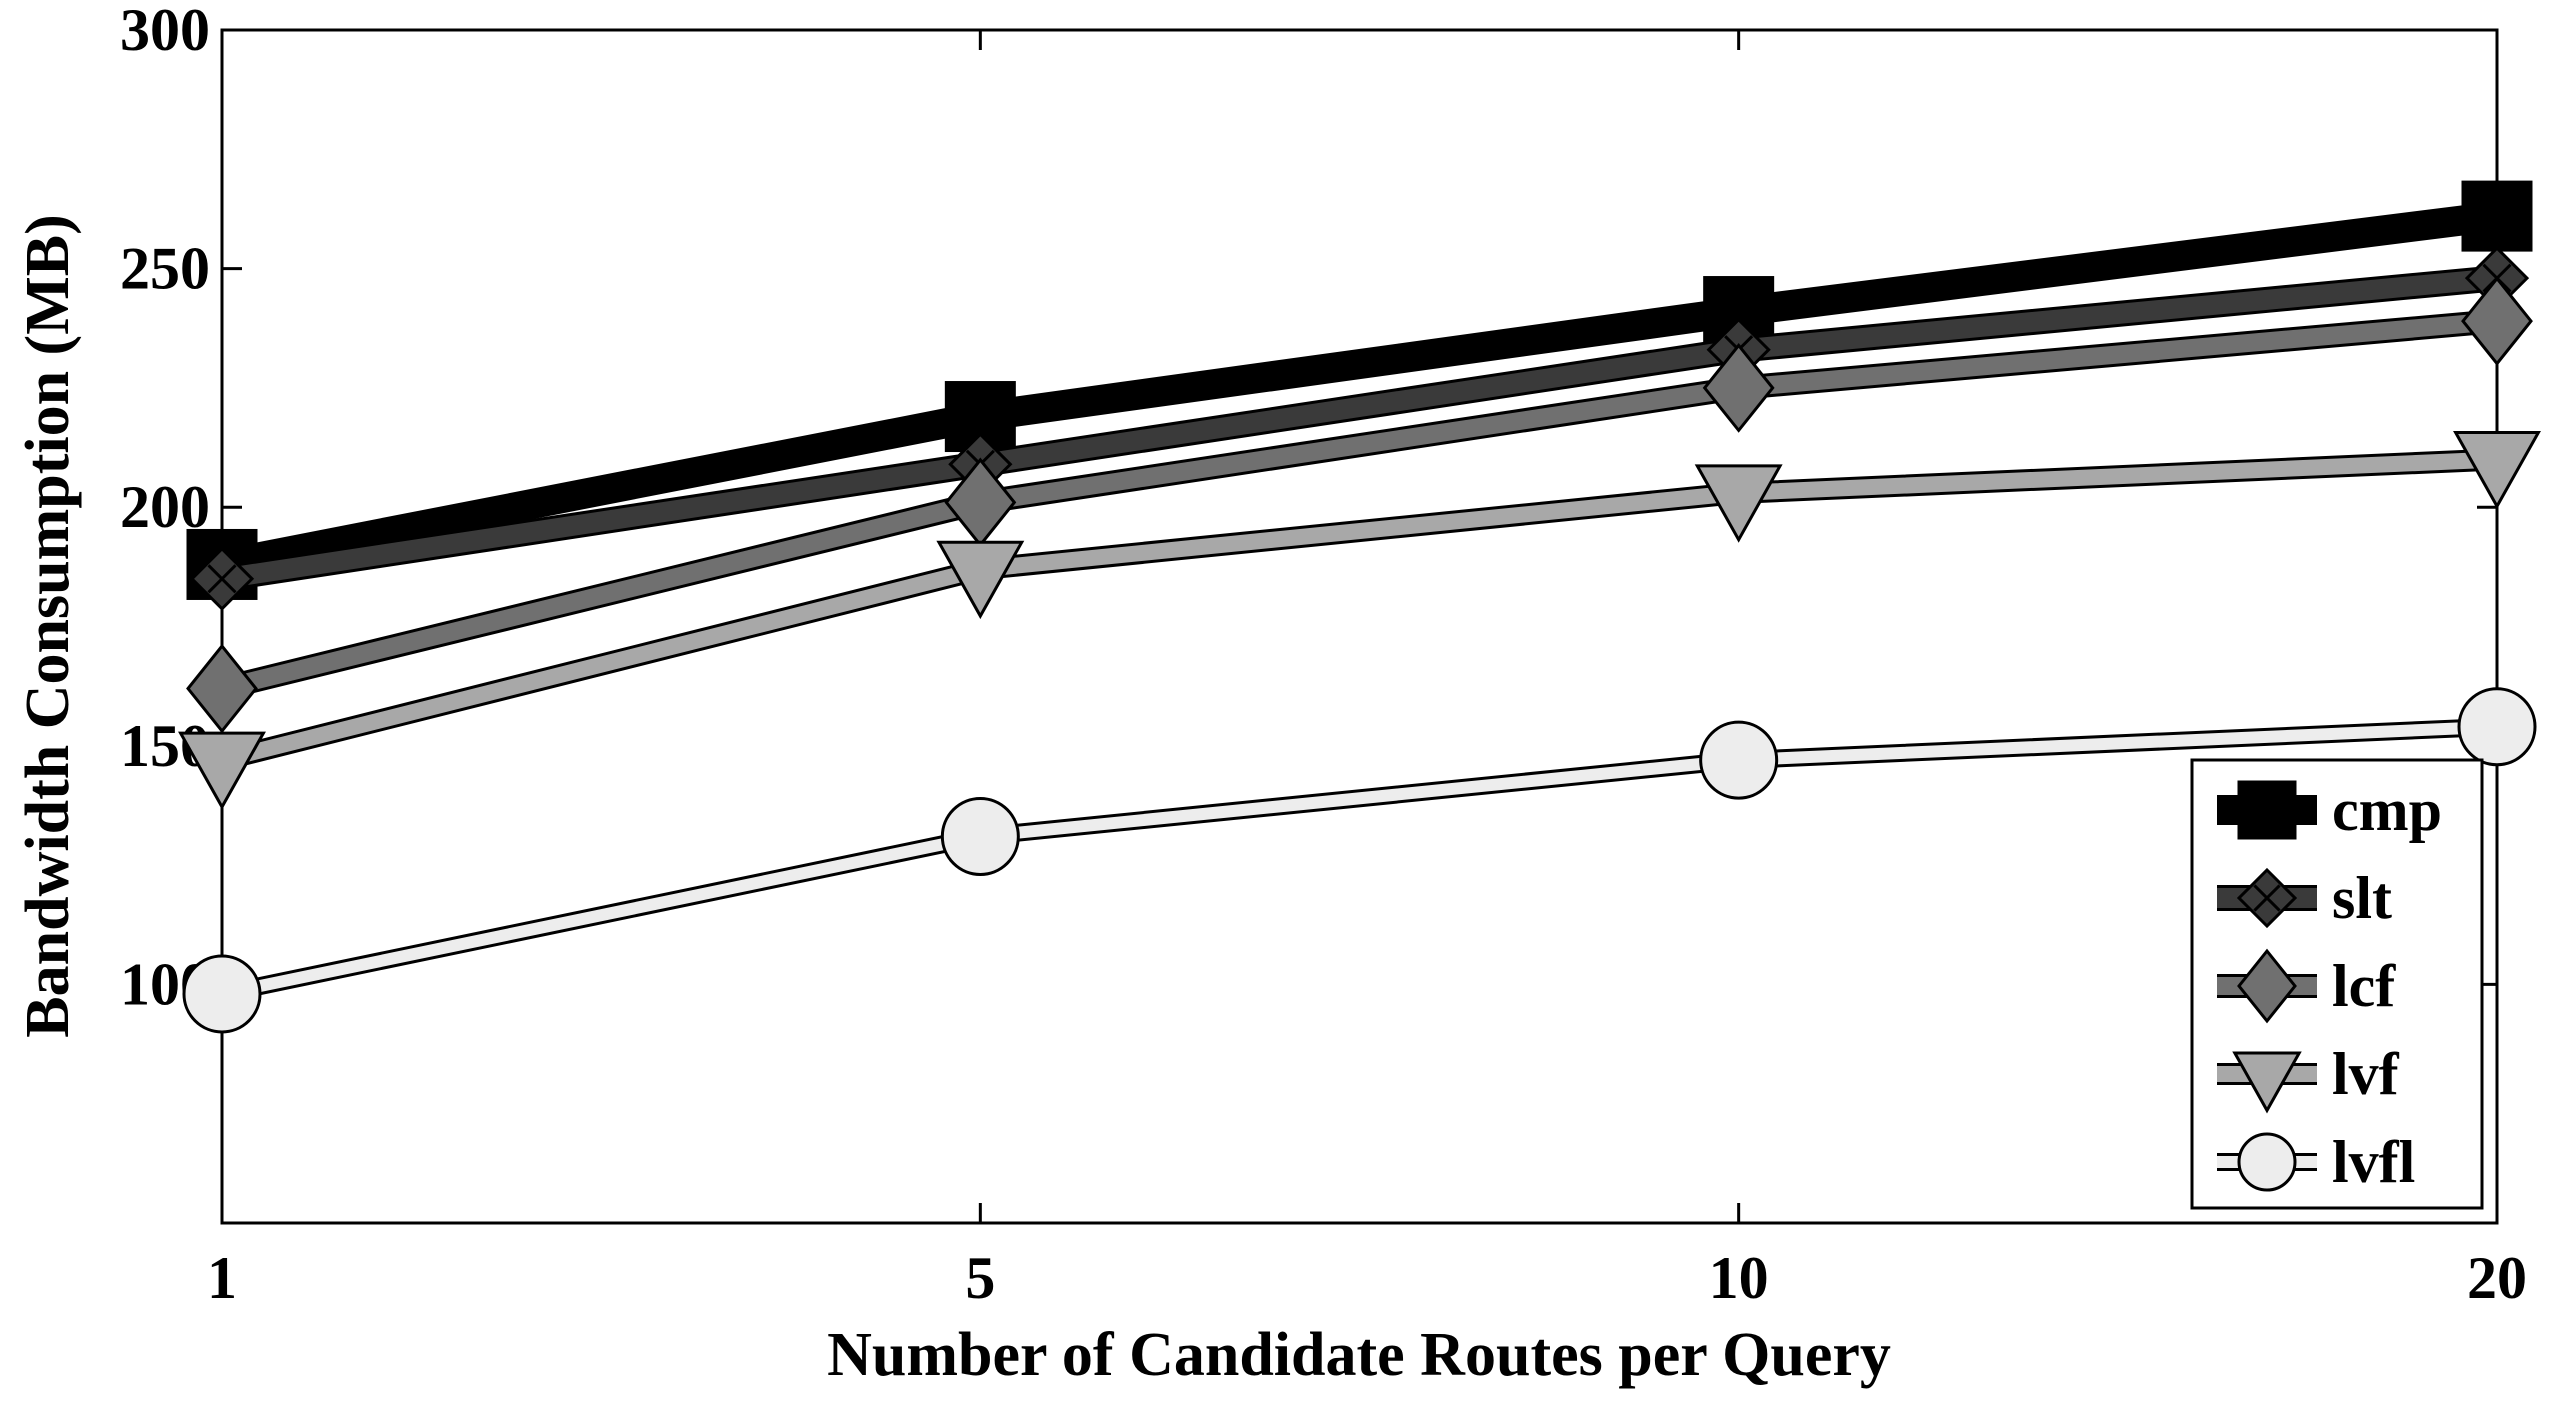 This screenshot has width=2557, height=1405. I want to click on legend-item-slt: slt, so click(2304, 898).